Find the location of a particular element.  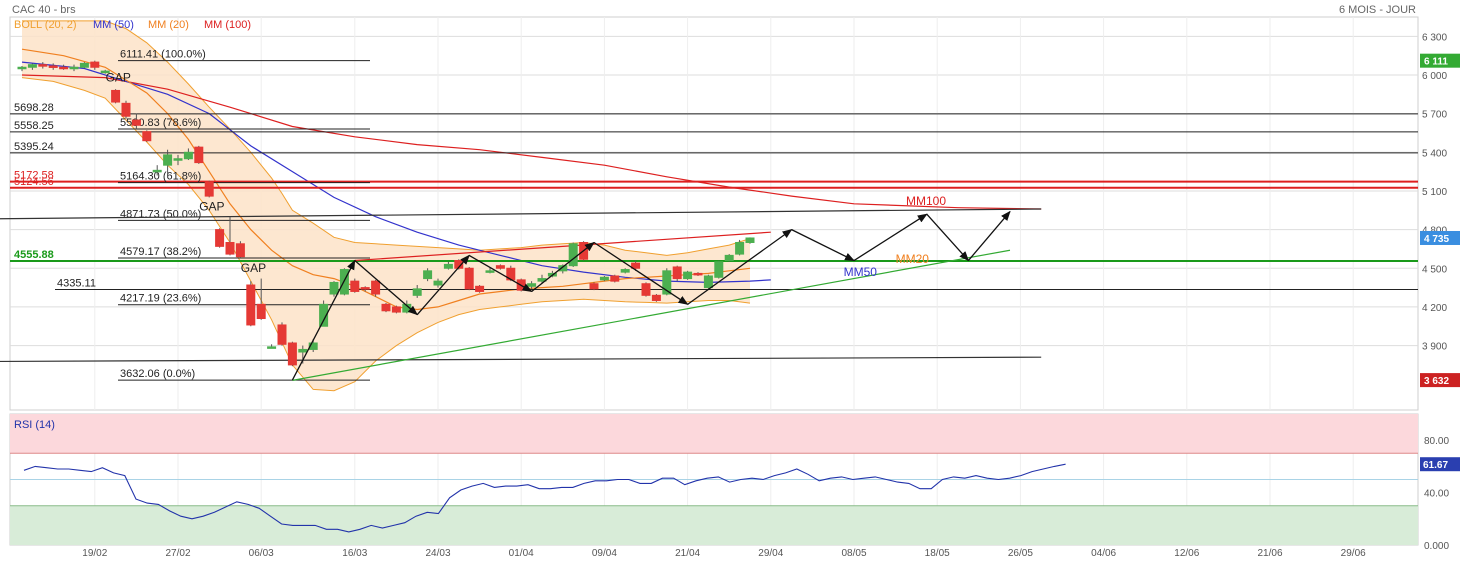

price-y-tick-label: 5 100 is located at coordinates (1434, 192).